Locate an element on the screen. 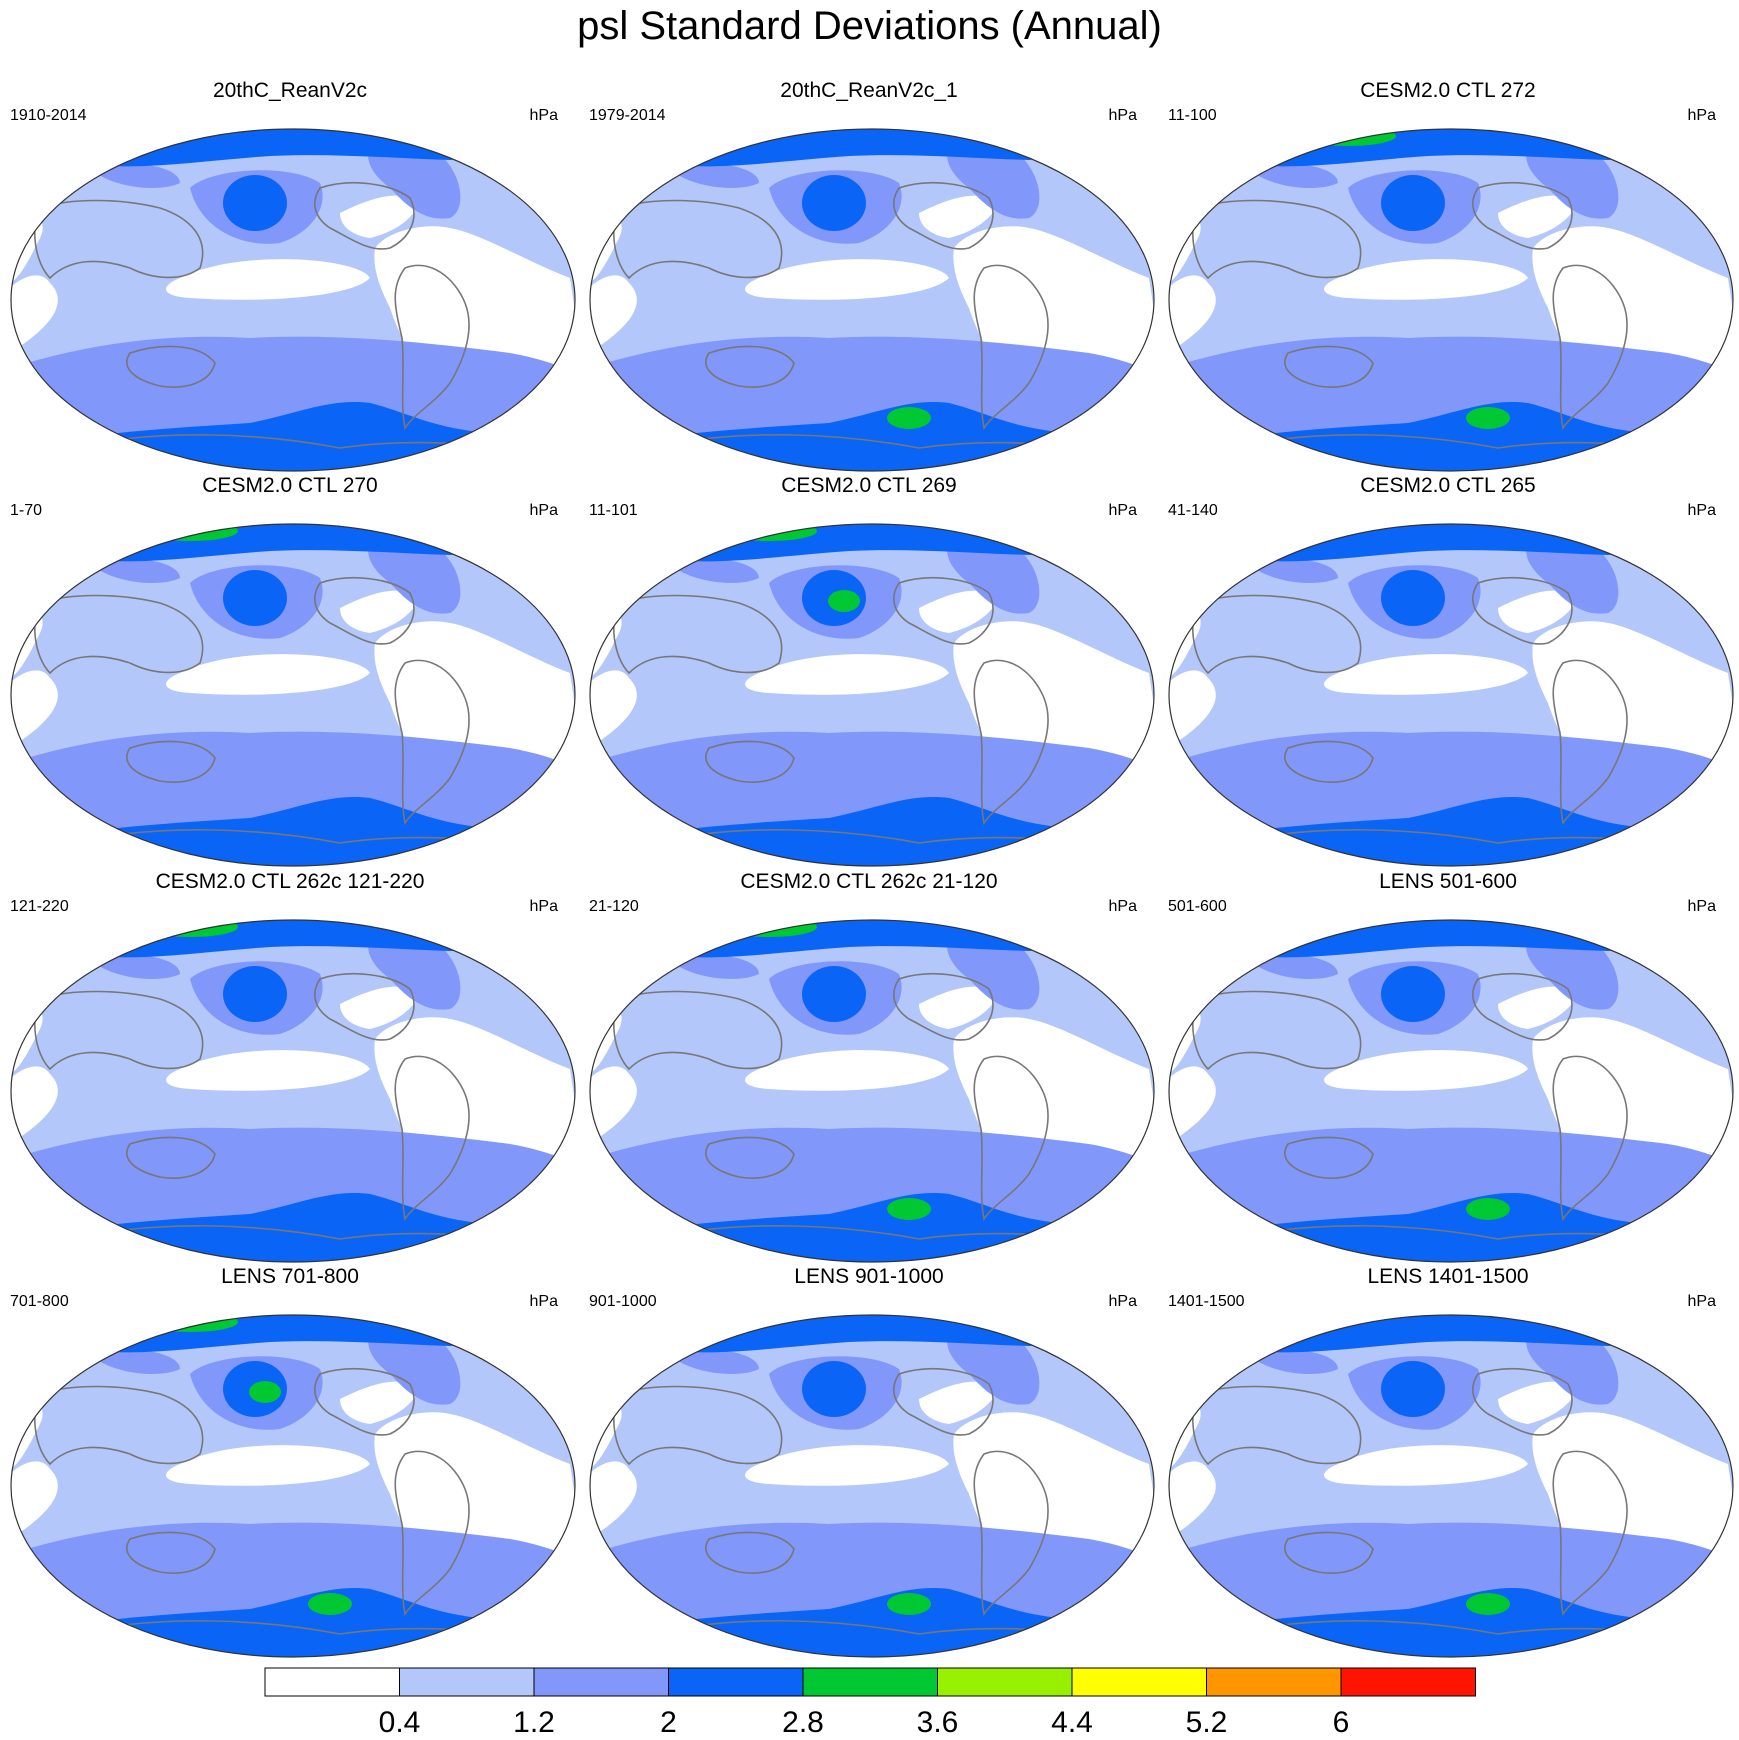 This screenshot has width=1739, height=1740. level-region-green-aleutian is located at coordinates (844, 601).